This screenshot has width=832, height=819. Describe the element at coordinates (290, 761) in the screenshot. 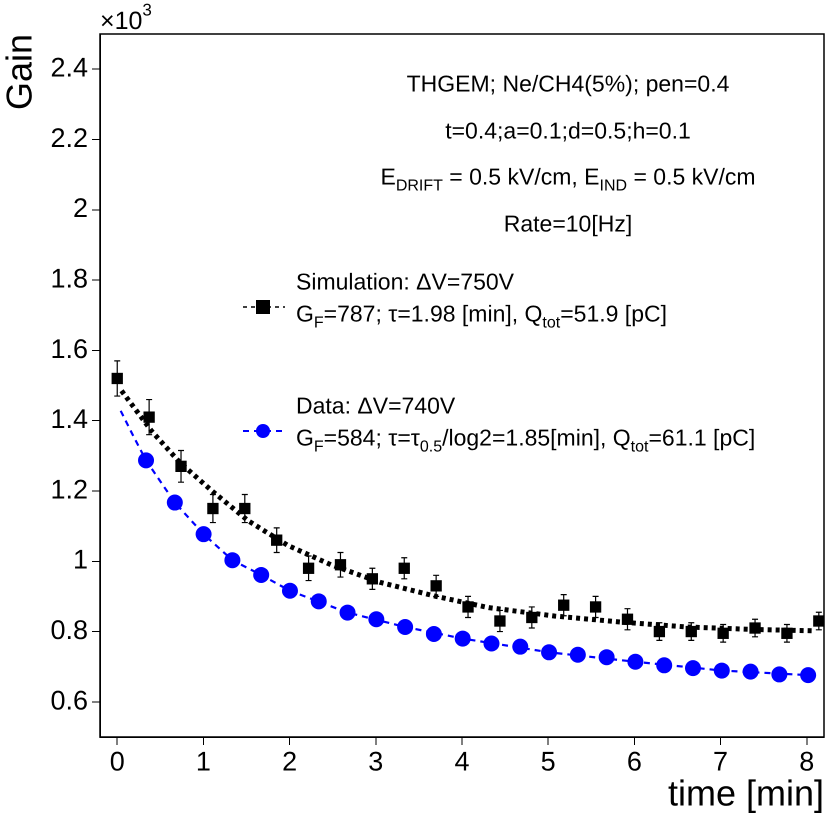

I see `x-tick-label: 2` at that location.